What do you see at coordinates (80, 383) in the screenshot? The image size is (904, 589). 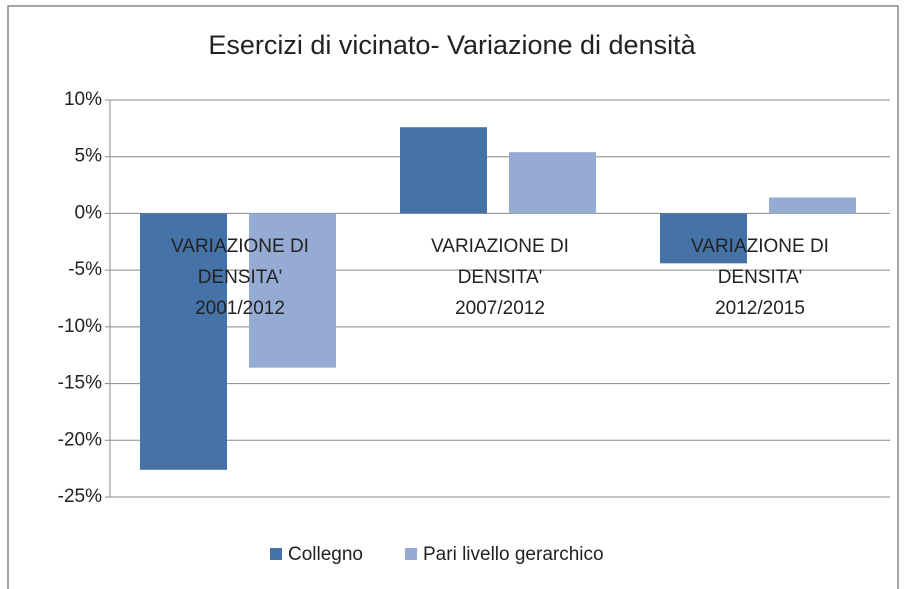 I see `y-tick-label: -15%` at bounding box center [80, 383].